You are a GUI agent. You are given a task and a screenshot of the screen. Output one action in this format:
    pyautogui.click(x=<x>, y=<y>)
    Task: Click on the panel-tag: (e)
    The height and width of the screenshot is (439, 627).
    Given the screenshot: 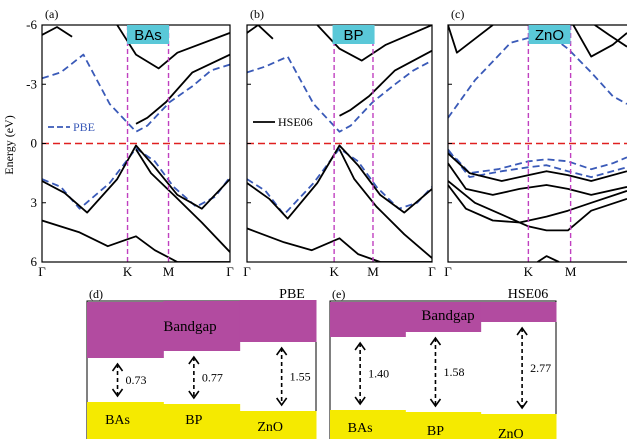 What is the action you would take?
    pyautogui.click(x=338, y=294)
    